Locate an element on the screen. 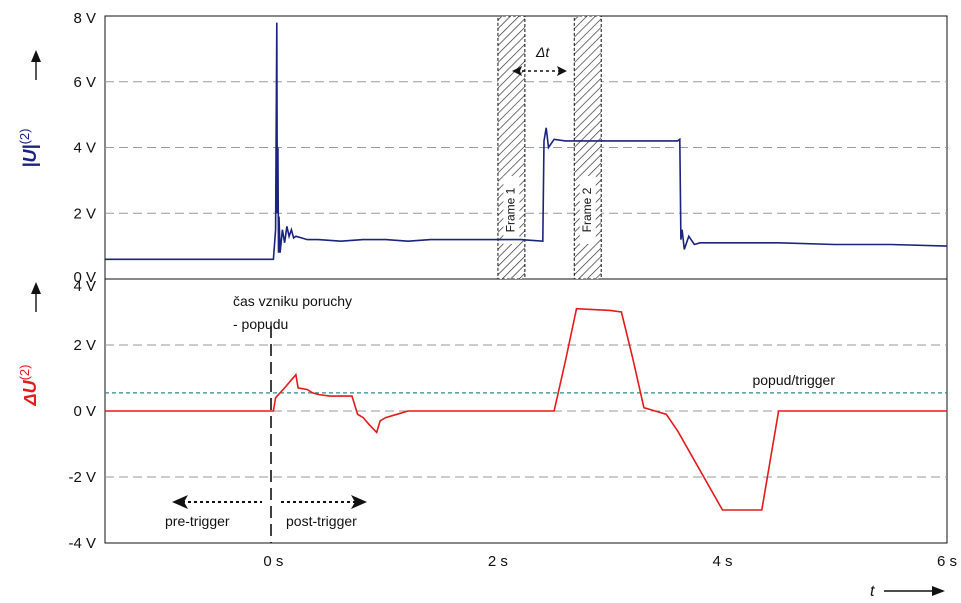  x-tick-label: 6 s is located at coordinates (947, 561).